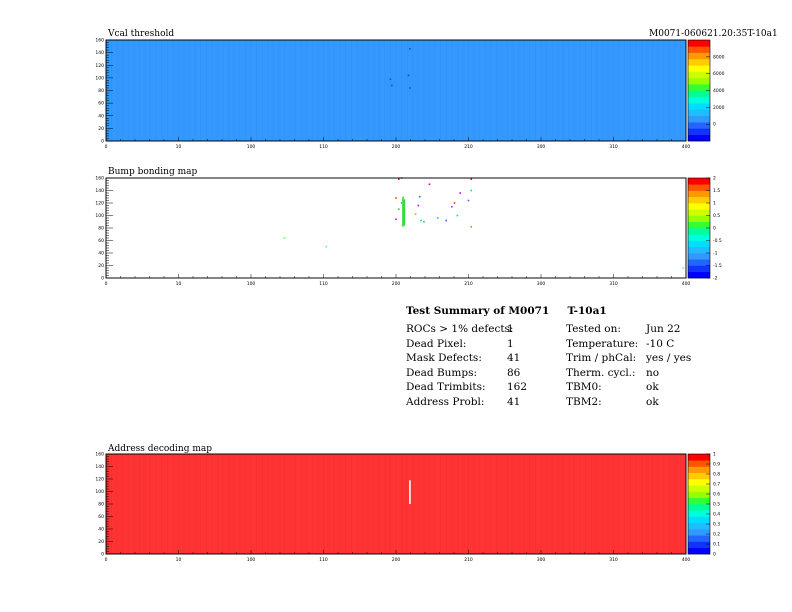  What do you see at coordinates (99, 41) in the screenshot?
I see `y-tick-label: 160` at bounding box center [99, 41].